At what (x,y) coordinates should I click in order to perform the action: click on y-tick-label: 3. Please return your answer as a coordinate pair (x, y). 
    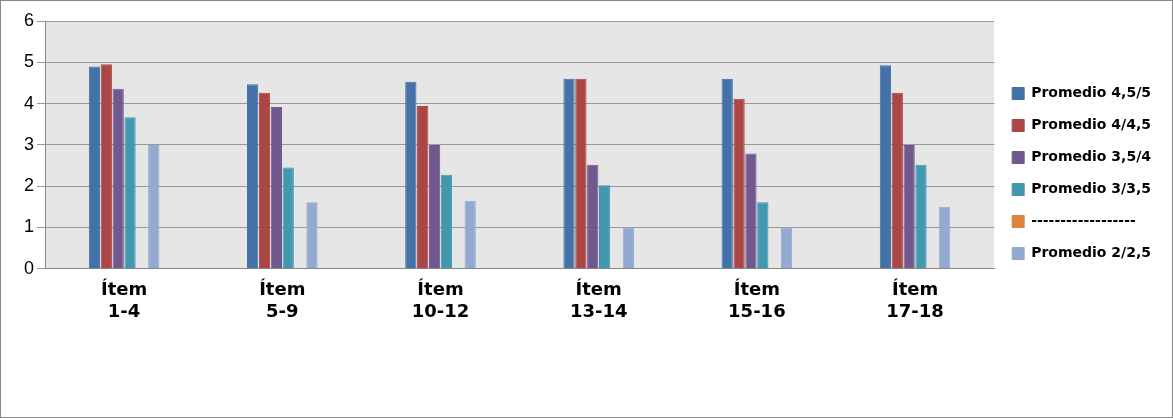
    Looking at the image, I should click on (29, 143).